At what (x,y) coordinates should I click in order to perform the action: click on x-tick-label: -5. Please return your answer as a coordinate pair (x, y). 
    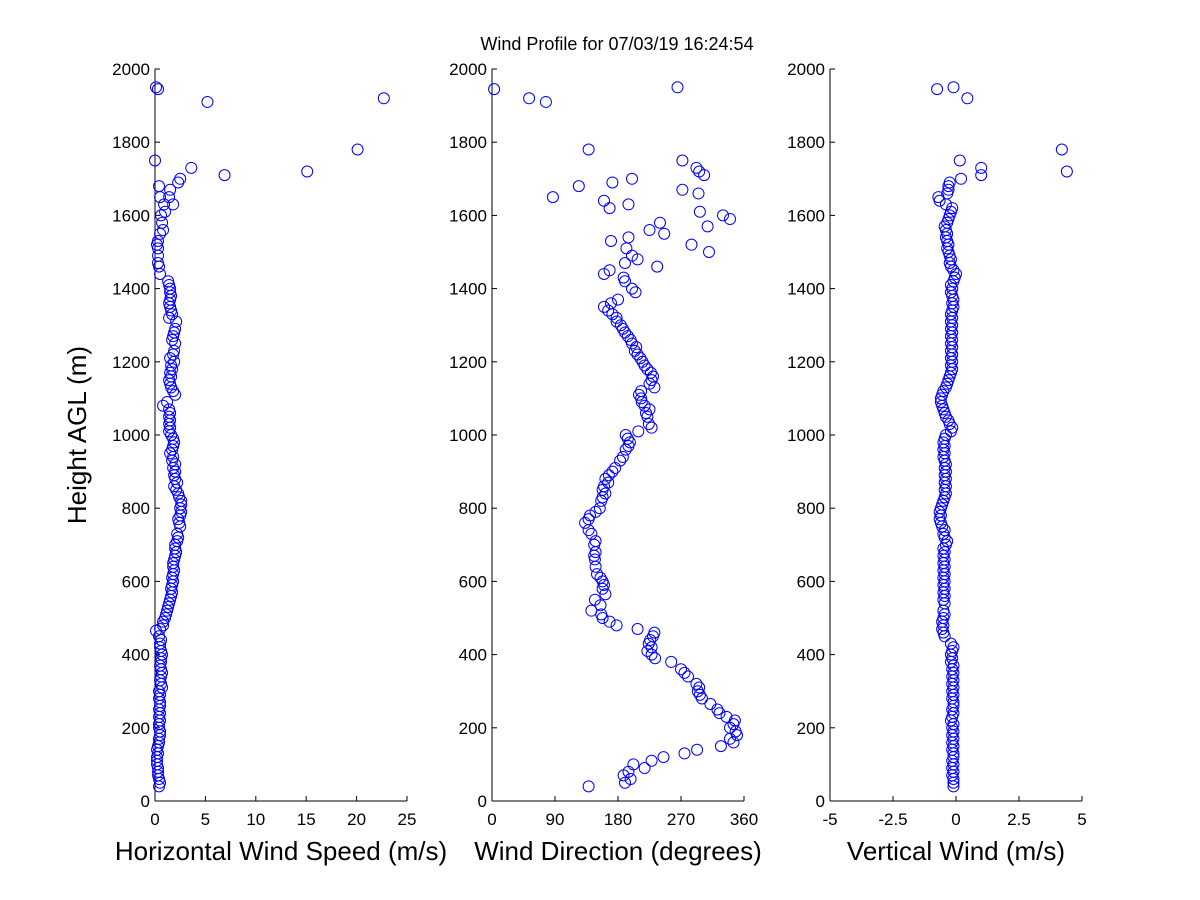
    Looking at the image, I should click on (829, 819).